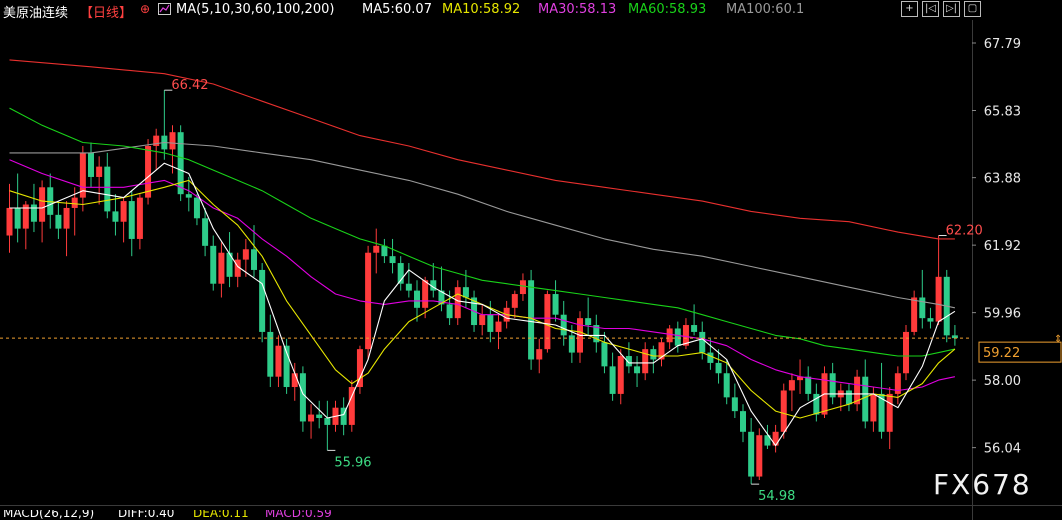 This screenshot has height=520, width=1062. Describe the element at coordinates (145, 9) in the screenshot. I see `settings-icon: ⊕` at that location.